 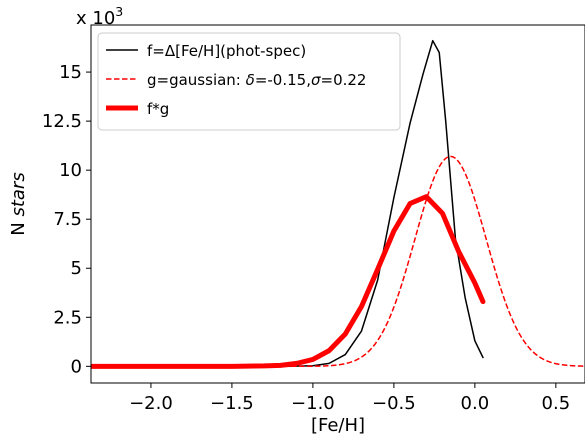 I want to click on y-tick-label: 7.5, so click(x=67, y=219).